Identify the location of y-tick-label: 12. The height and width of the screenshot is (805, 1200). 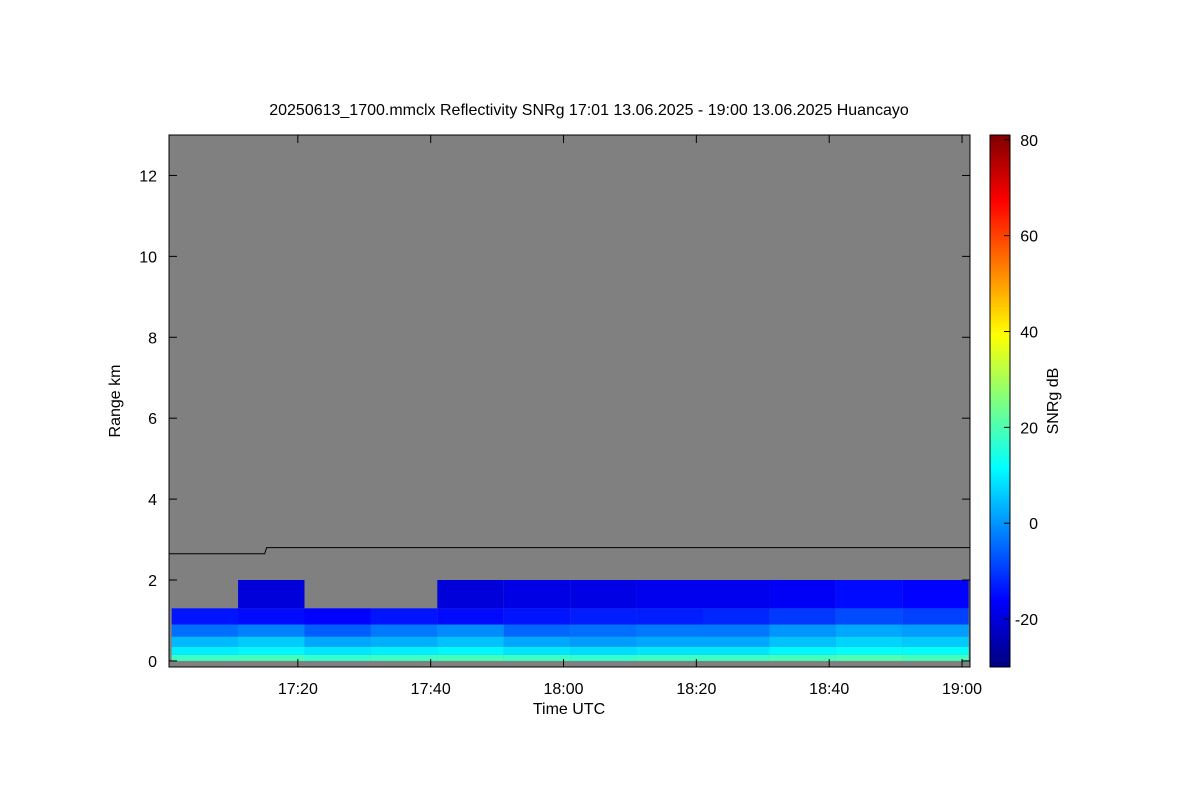
(148, 176).